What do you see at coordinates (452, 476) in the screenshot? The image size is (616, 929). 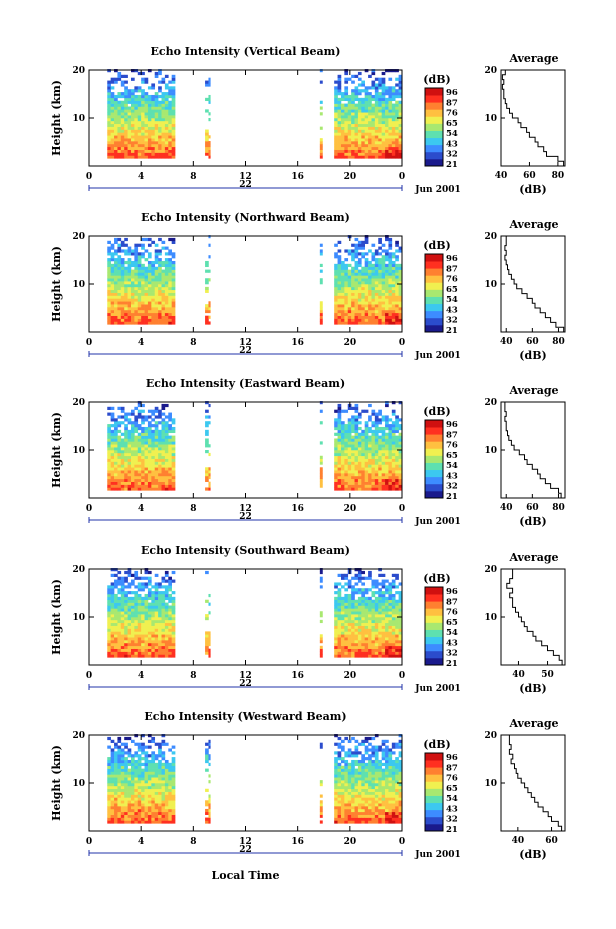 I see `colorbar-tick-label: 43` at bounding box center [452, 476].